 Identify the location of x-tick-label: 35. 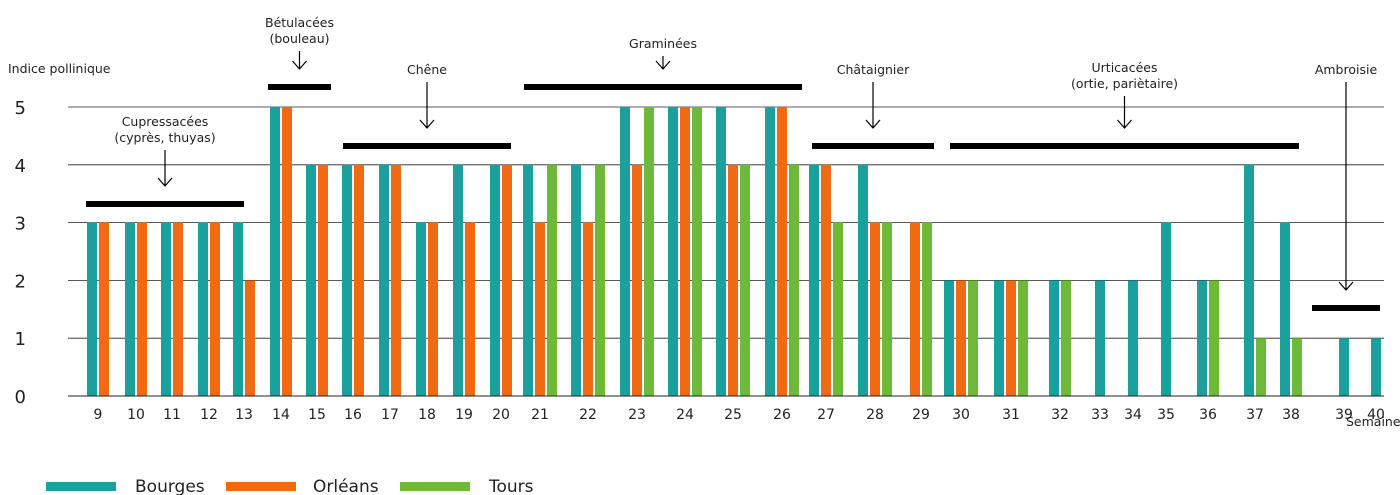
(1166, 415).